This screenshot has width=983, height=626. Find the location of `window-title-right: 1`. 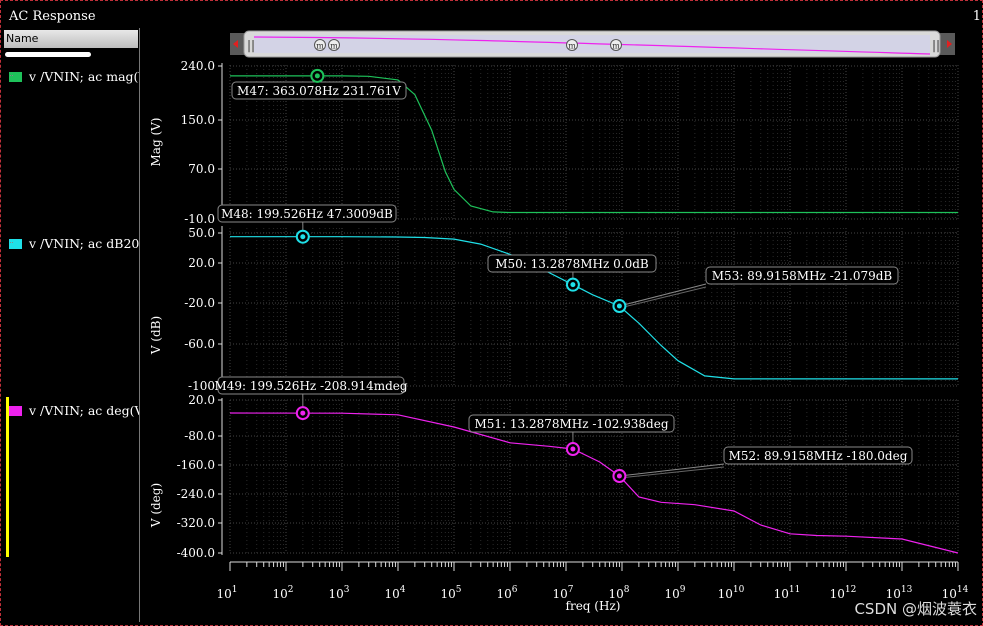

window-title-right: 1 is located at coordinates (976, 16).